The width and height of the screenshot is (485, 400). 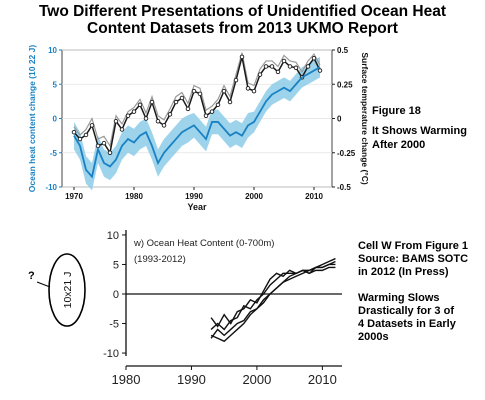 I want to click on tick-label-x-2: 2010, so click(x=322, y=379).